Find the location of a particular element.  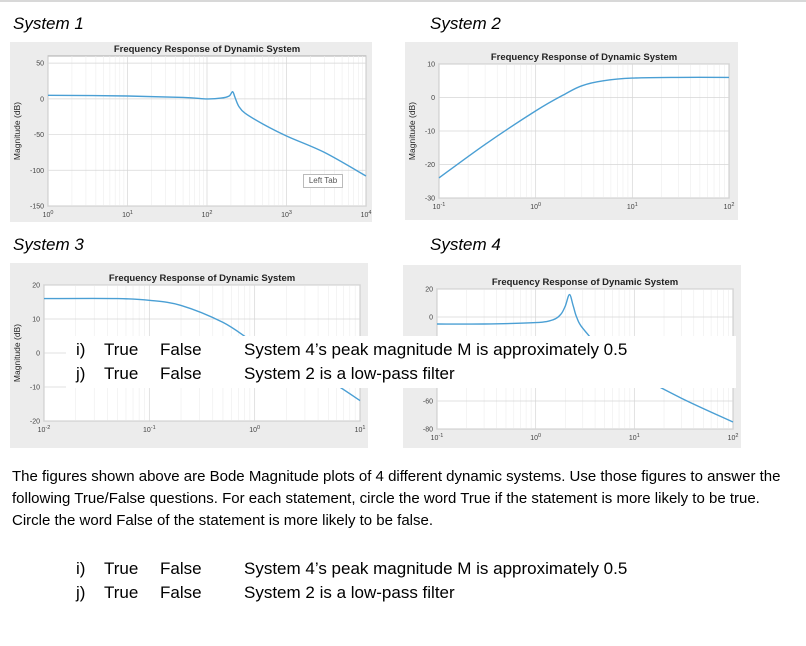

x-tick-label: 10³ is located at coordinates (286, 214).